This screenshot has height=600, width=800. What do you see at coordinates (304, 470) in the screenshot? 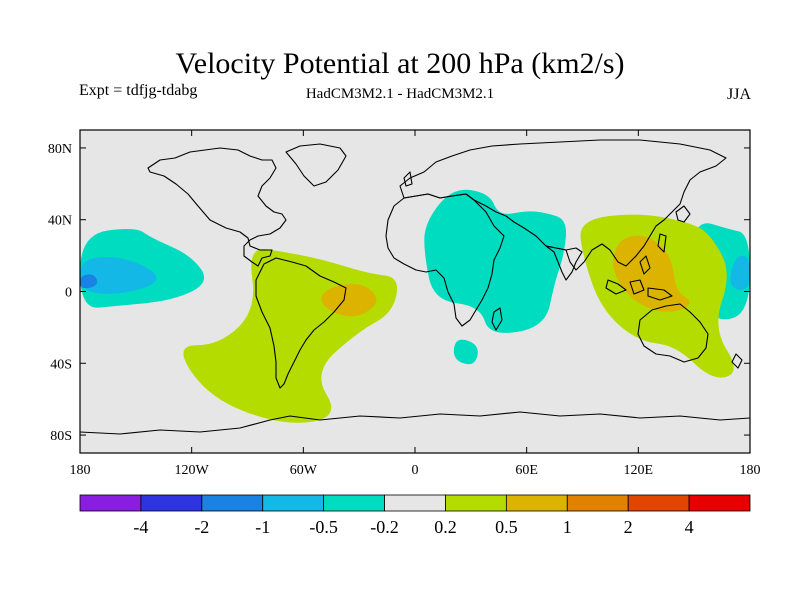
I see `x-tick-label: 60W` at bounding box center [304, 470].